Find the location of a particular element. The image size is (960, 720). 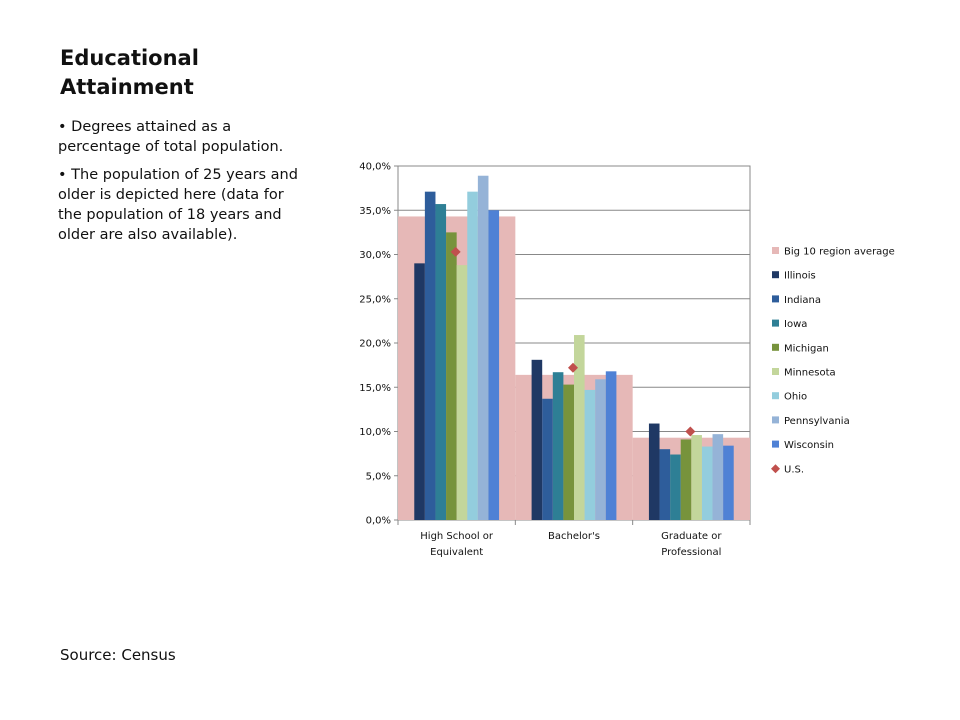

y-tick-label: 15,0% is located at coordinates (375, 388).